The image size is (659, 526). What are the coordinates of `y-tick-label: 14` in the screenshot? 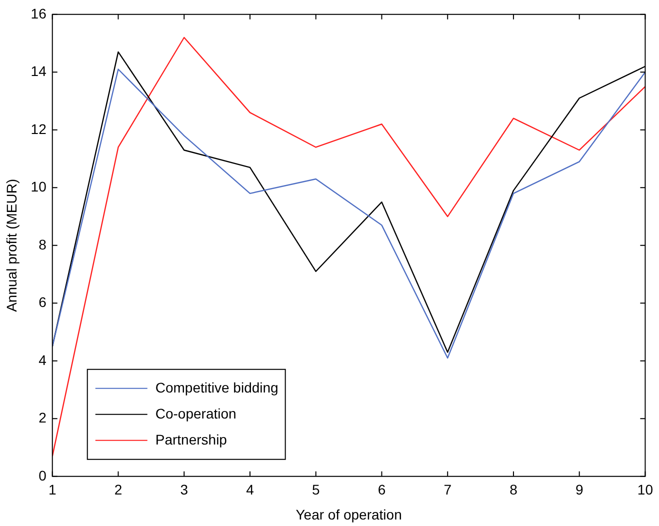 It's located at (38, 71).